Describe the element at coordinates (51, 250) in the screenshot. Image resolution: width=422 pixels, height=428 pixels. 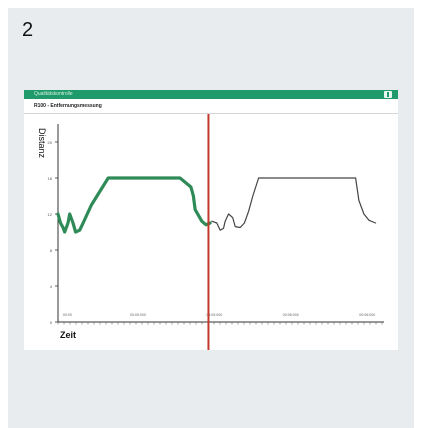
I see `y-tick-label: 8` at that location.